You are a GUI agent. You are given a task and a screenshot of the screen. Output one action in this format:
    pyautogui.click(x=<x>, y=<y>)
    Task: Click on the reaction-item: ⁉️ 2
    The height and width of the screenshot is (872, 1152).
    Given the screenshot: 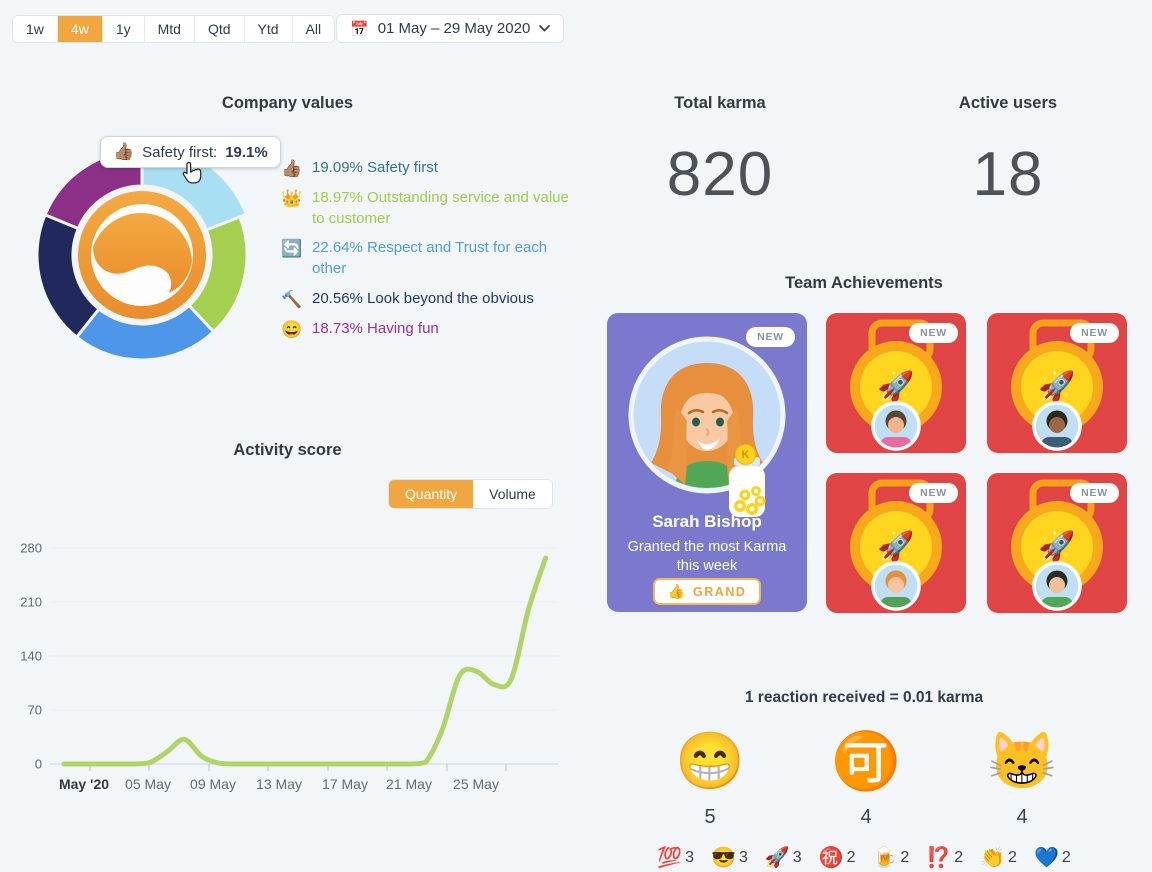 What is the action you would take?
    pyautogui.click(x=945, y=858)
    